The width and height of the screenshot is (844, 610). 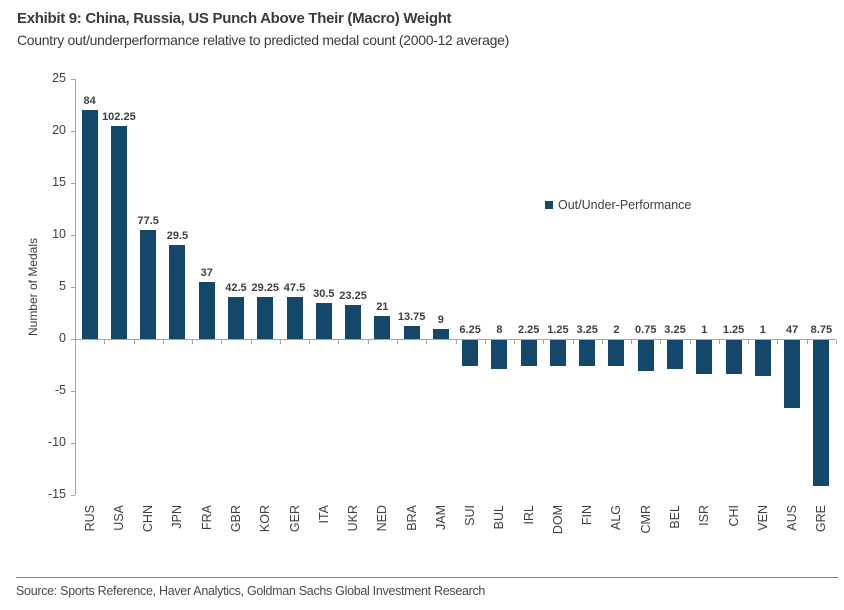 I want to click on bar-bra, so click(x=411, y=332).